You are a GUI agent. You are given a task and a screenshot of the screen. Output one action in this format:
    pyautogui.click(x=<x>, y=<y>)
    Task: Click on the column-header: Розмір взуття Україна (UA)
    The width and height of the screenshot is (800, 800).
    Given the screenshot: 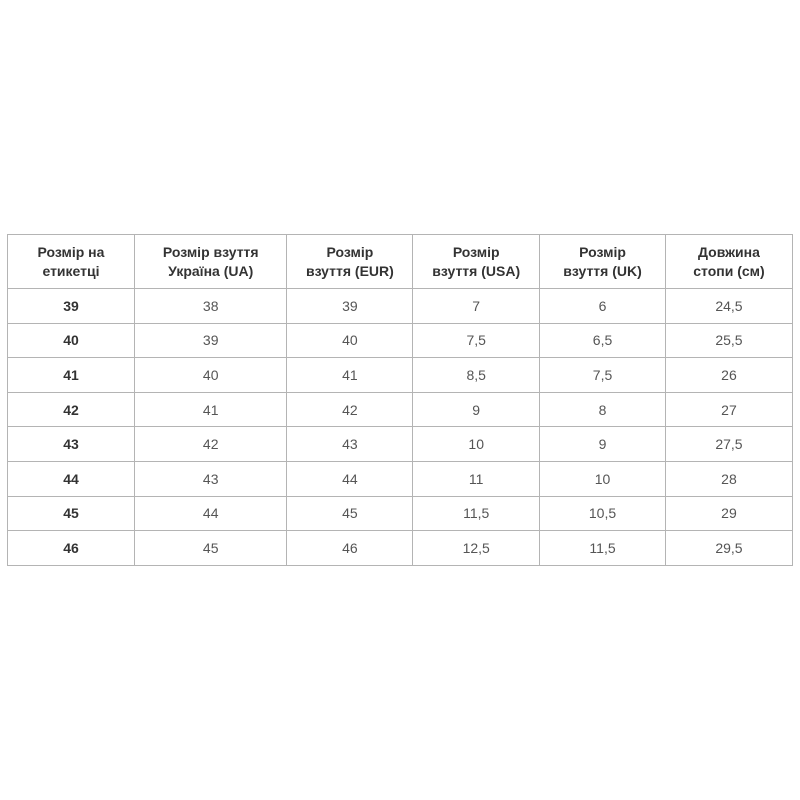 What is the action you would take?
    pyautogui.click(x=210, y=261)
    